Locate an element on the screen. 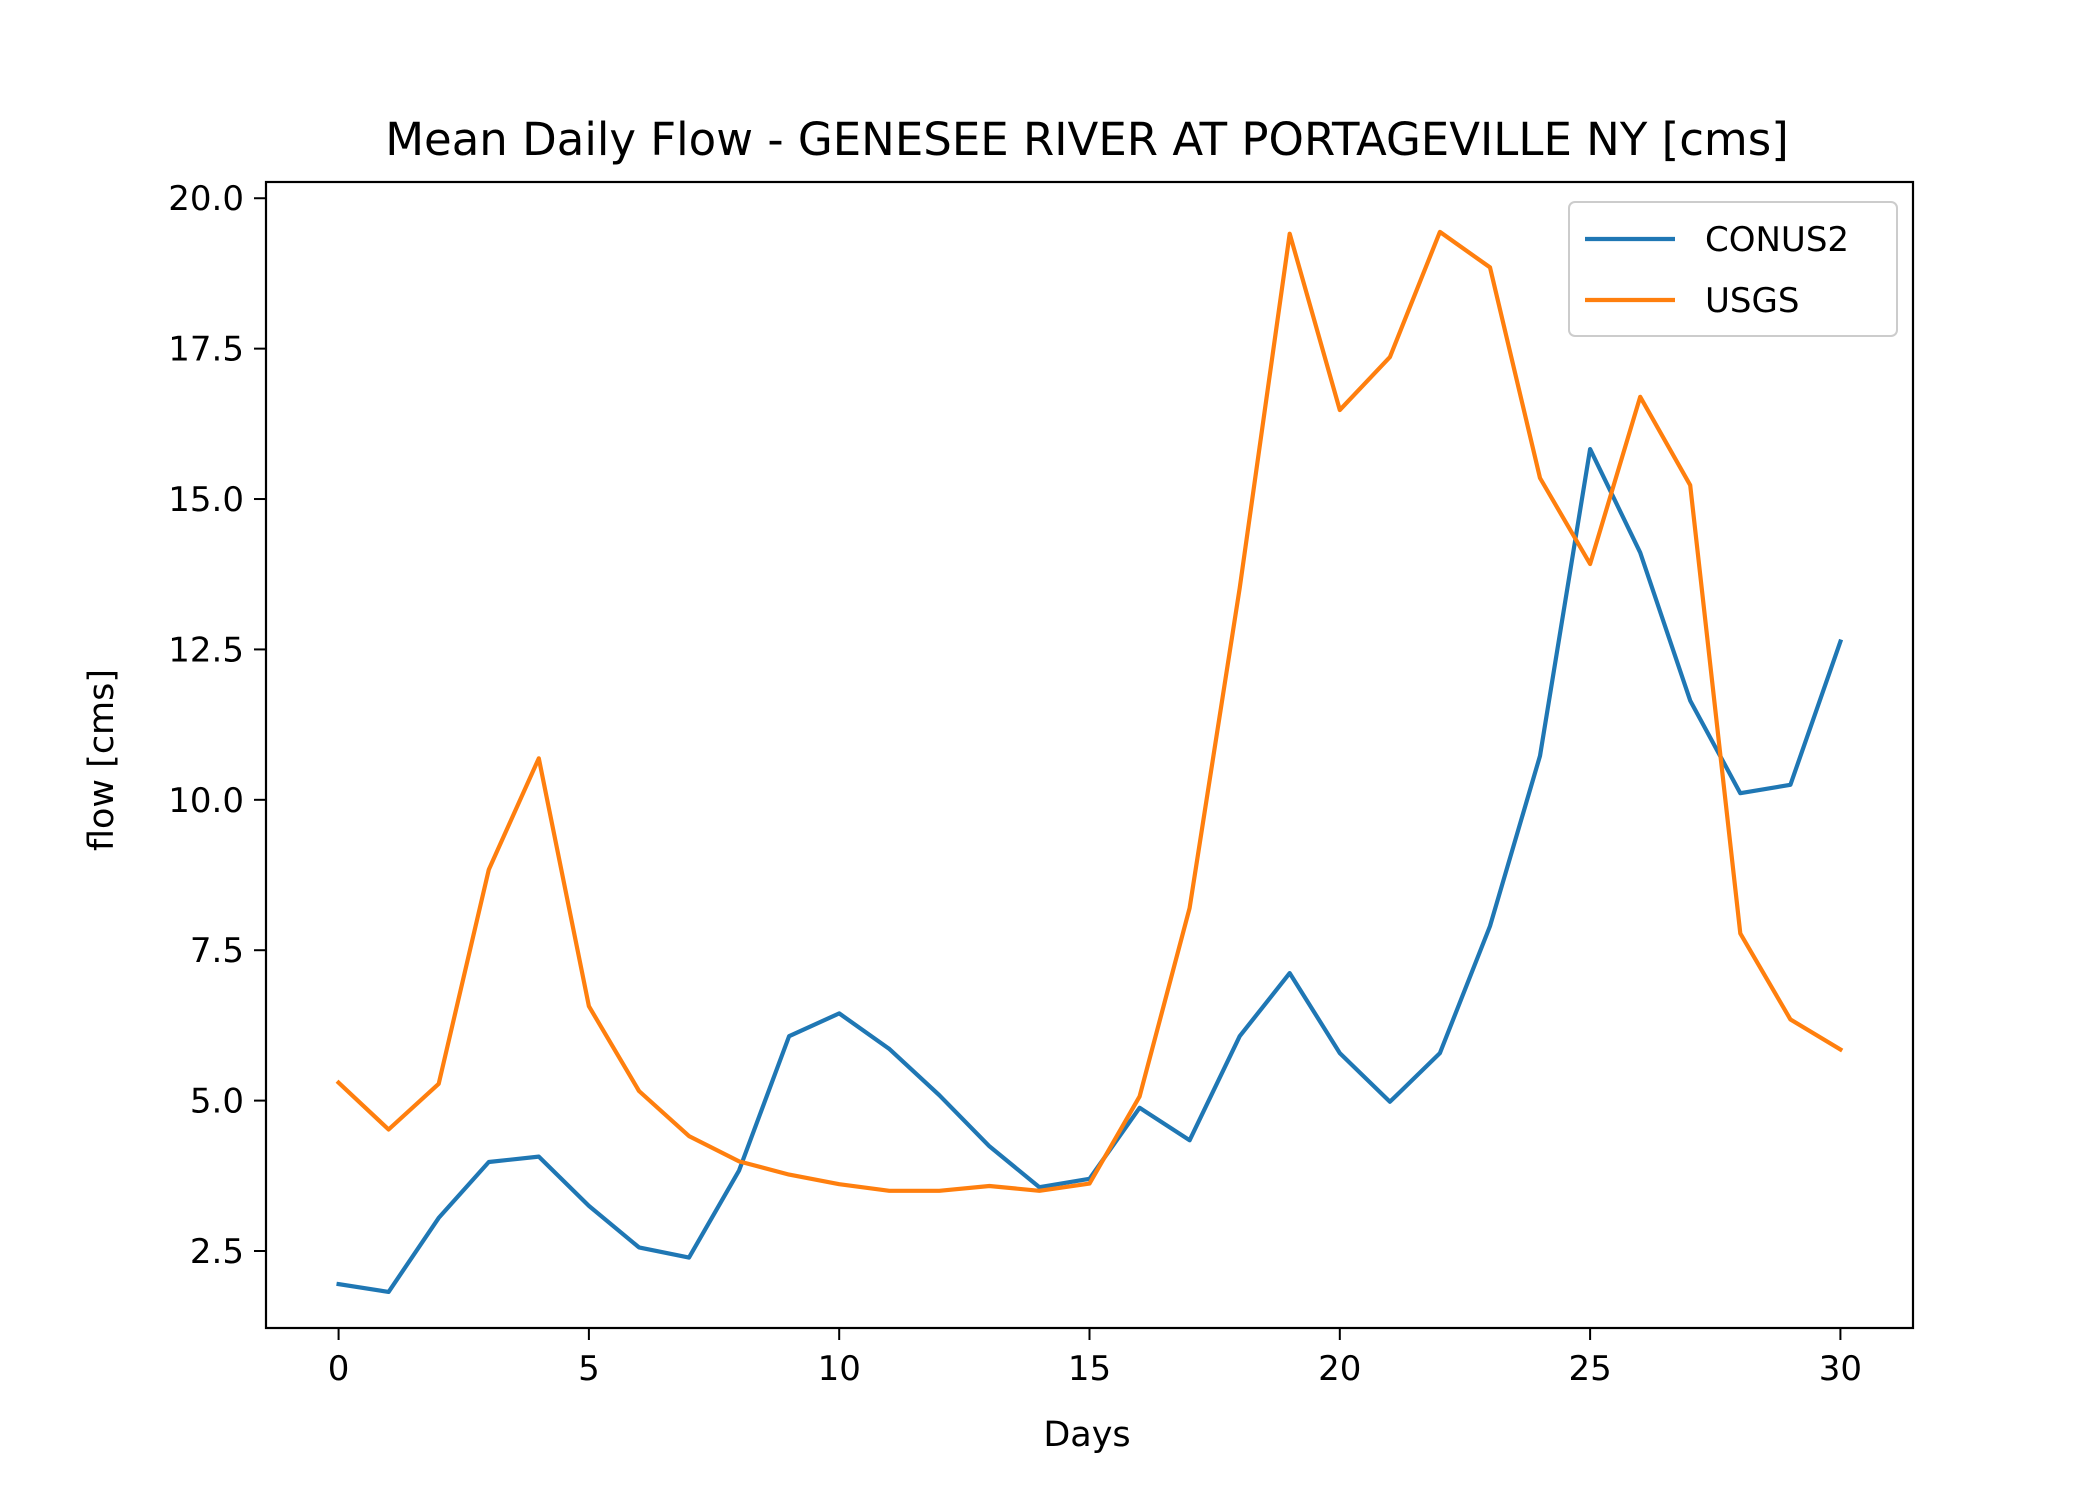  y-axis: 2.5 5.0 7.5 10.0 12.5 15.0 17.5 20.0 is located at coordinates (217, 725).